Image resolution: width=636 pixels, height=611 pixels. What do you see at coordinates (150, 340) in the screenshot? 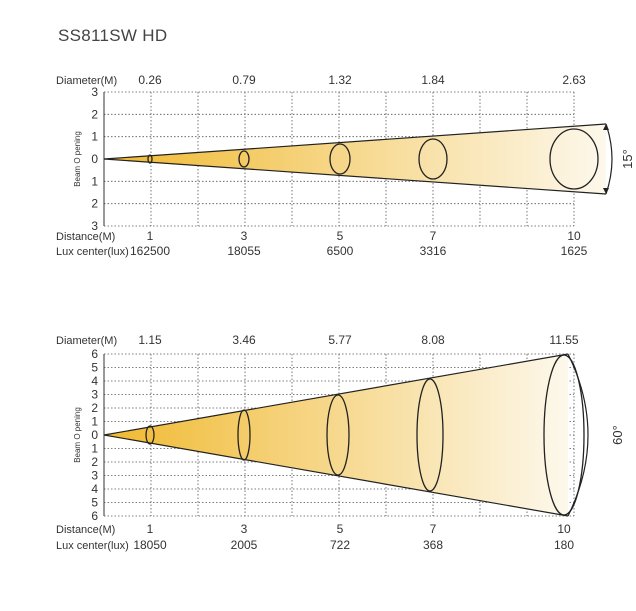
I see `diameter-value: 1.15` at bounding box center [150, 340].